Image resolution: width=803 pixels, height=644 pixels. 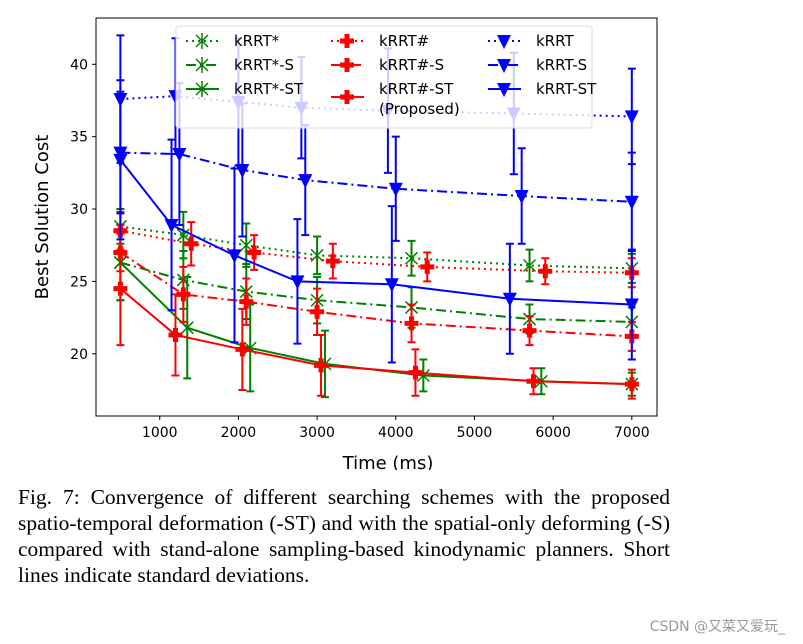 I want to click on legend-label: kRRT#, so click(x=404, y=41).